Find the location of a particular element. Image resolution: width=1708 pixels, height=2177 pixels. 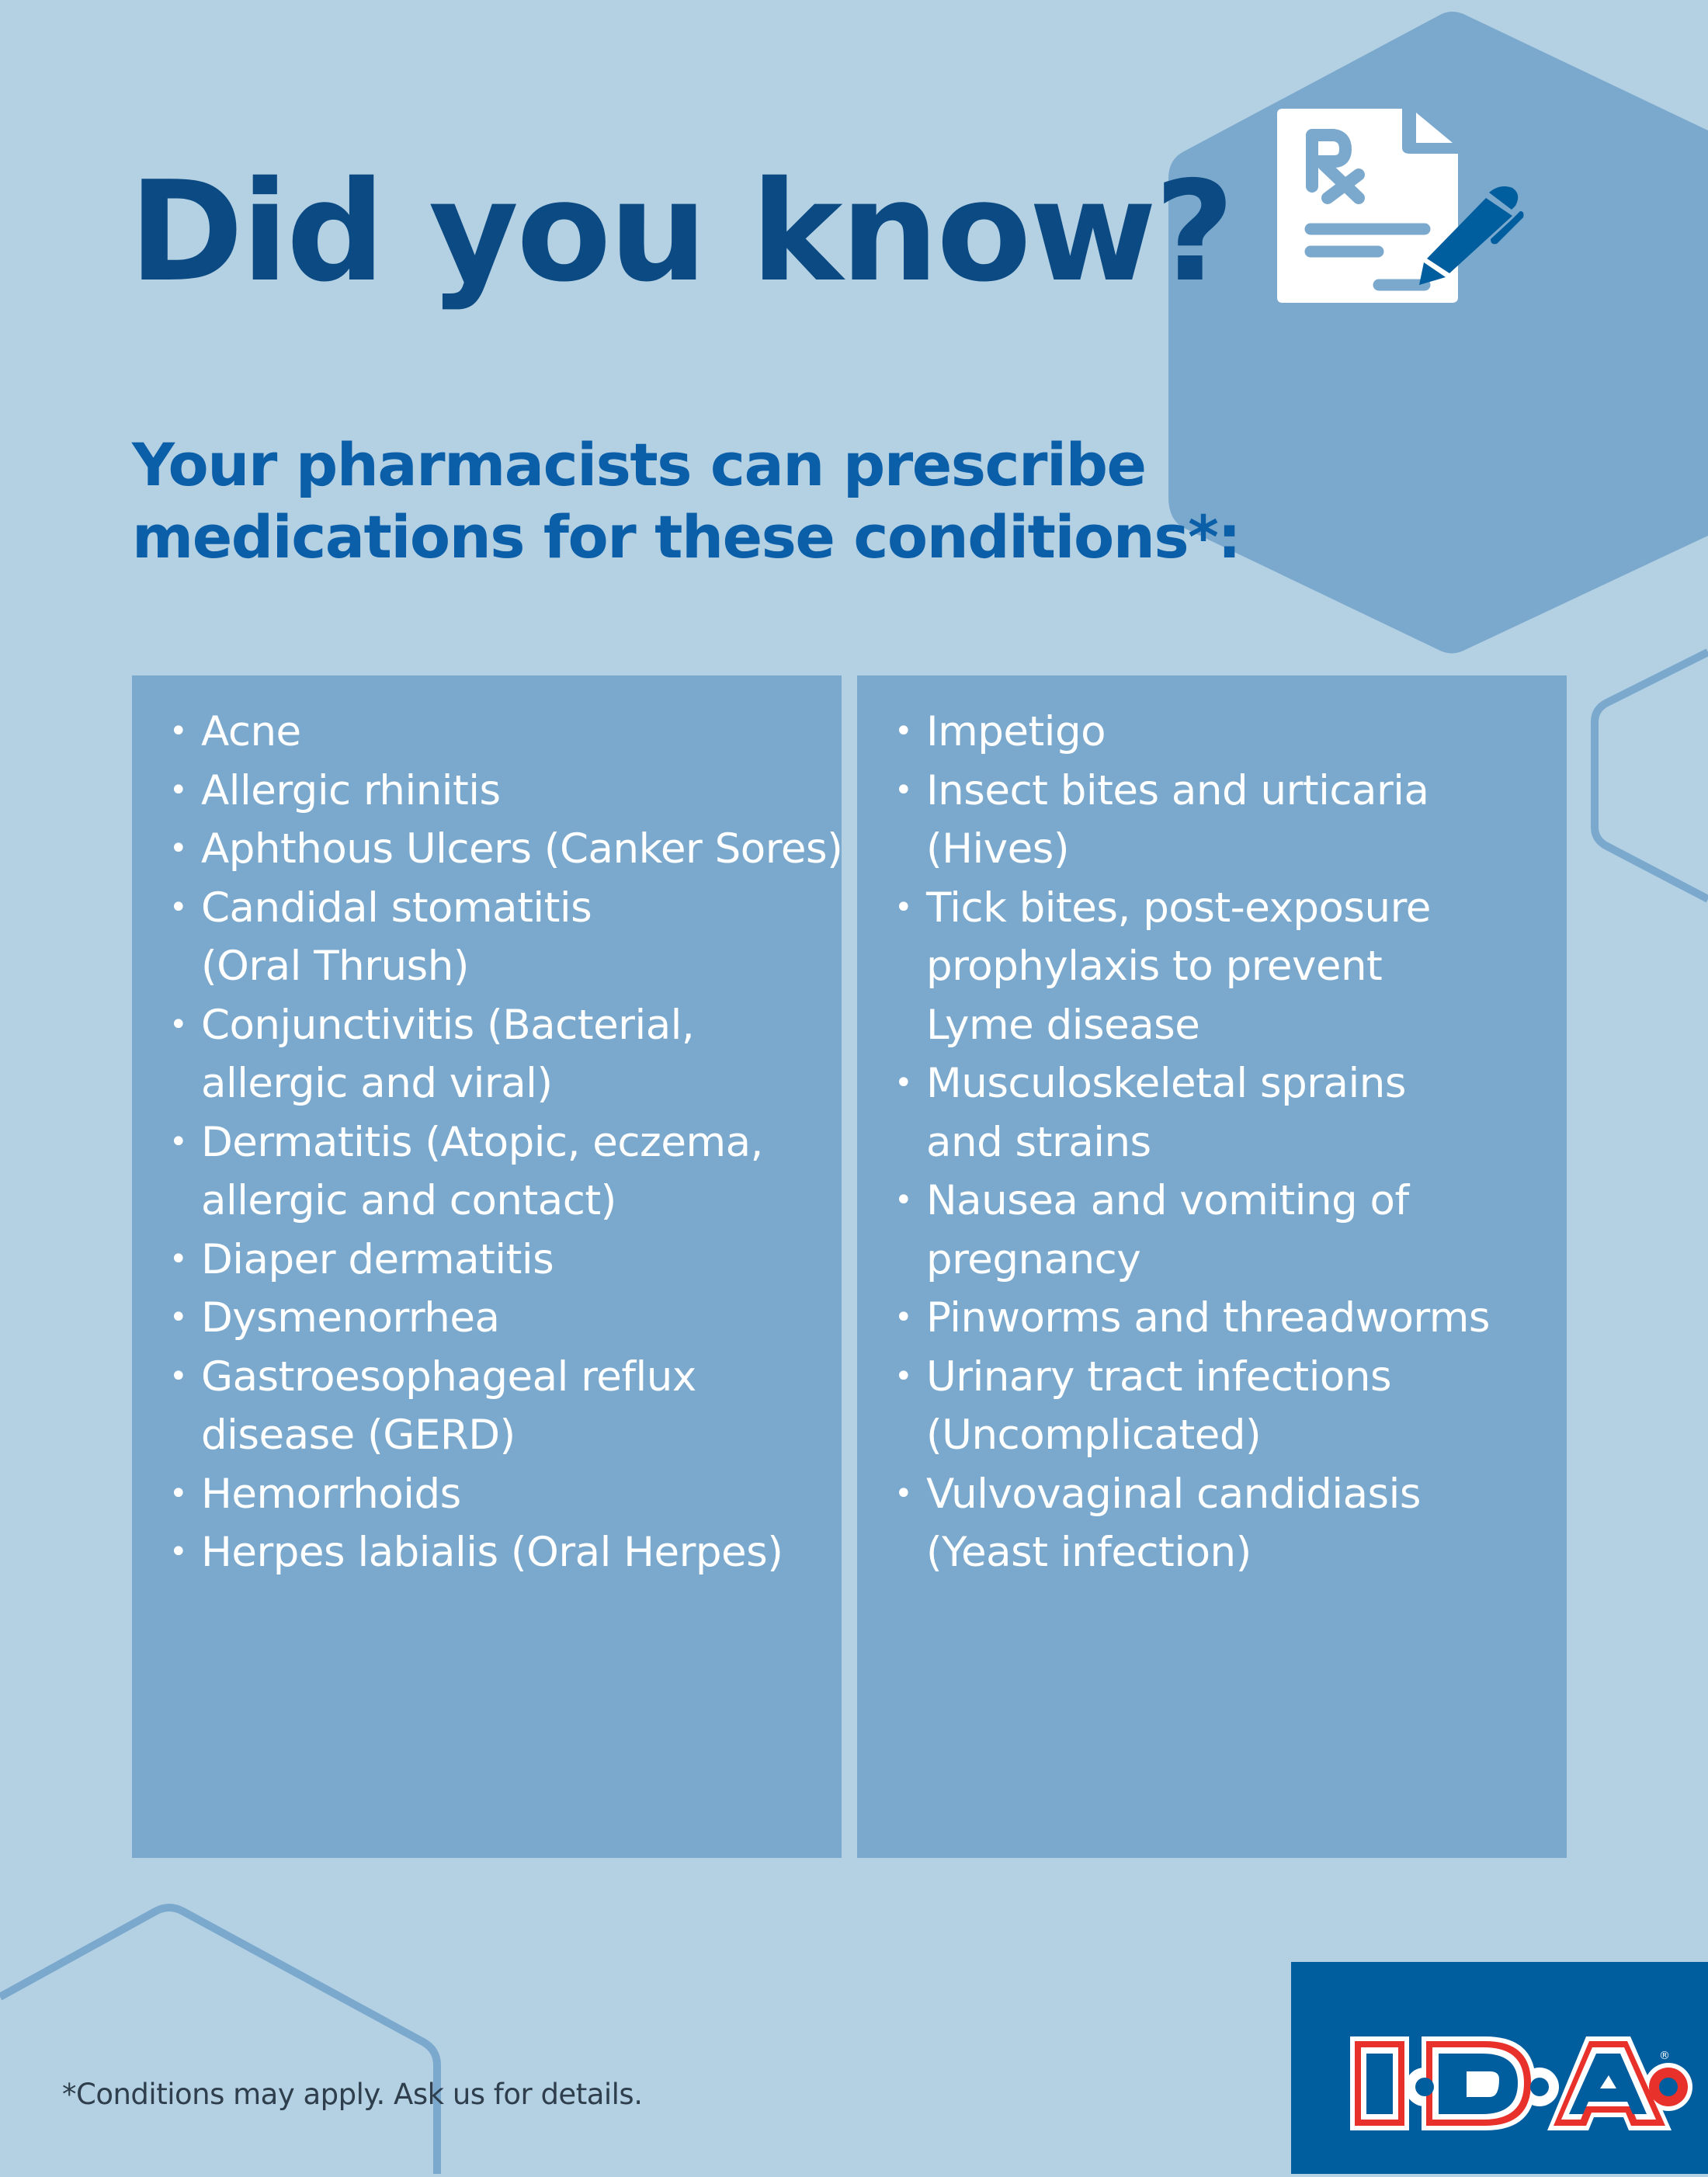

condition-item: • Aphthous Ulcers (Canker Sores) is located at coordinates (488, 850).